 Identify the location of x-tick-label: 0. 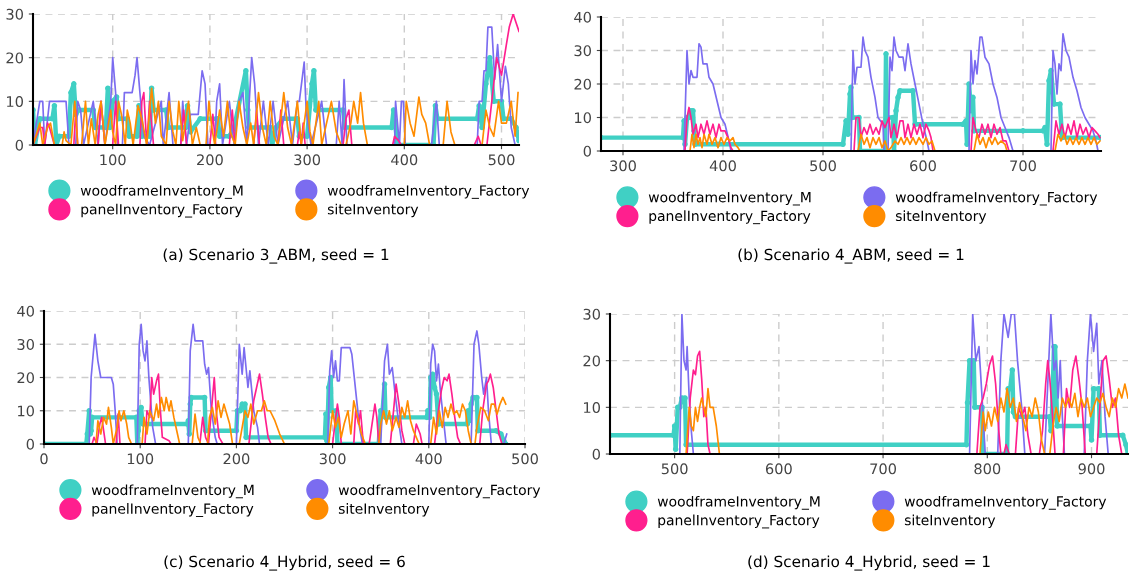
(44, 459).